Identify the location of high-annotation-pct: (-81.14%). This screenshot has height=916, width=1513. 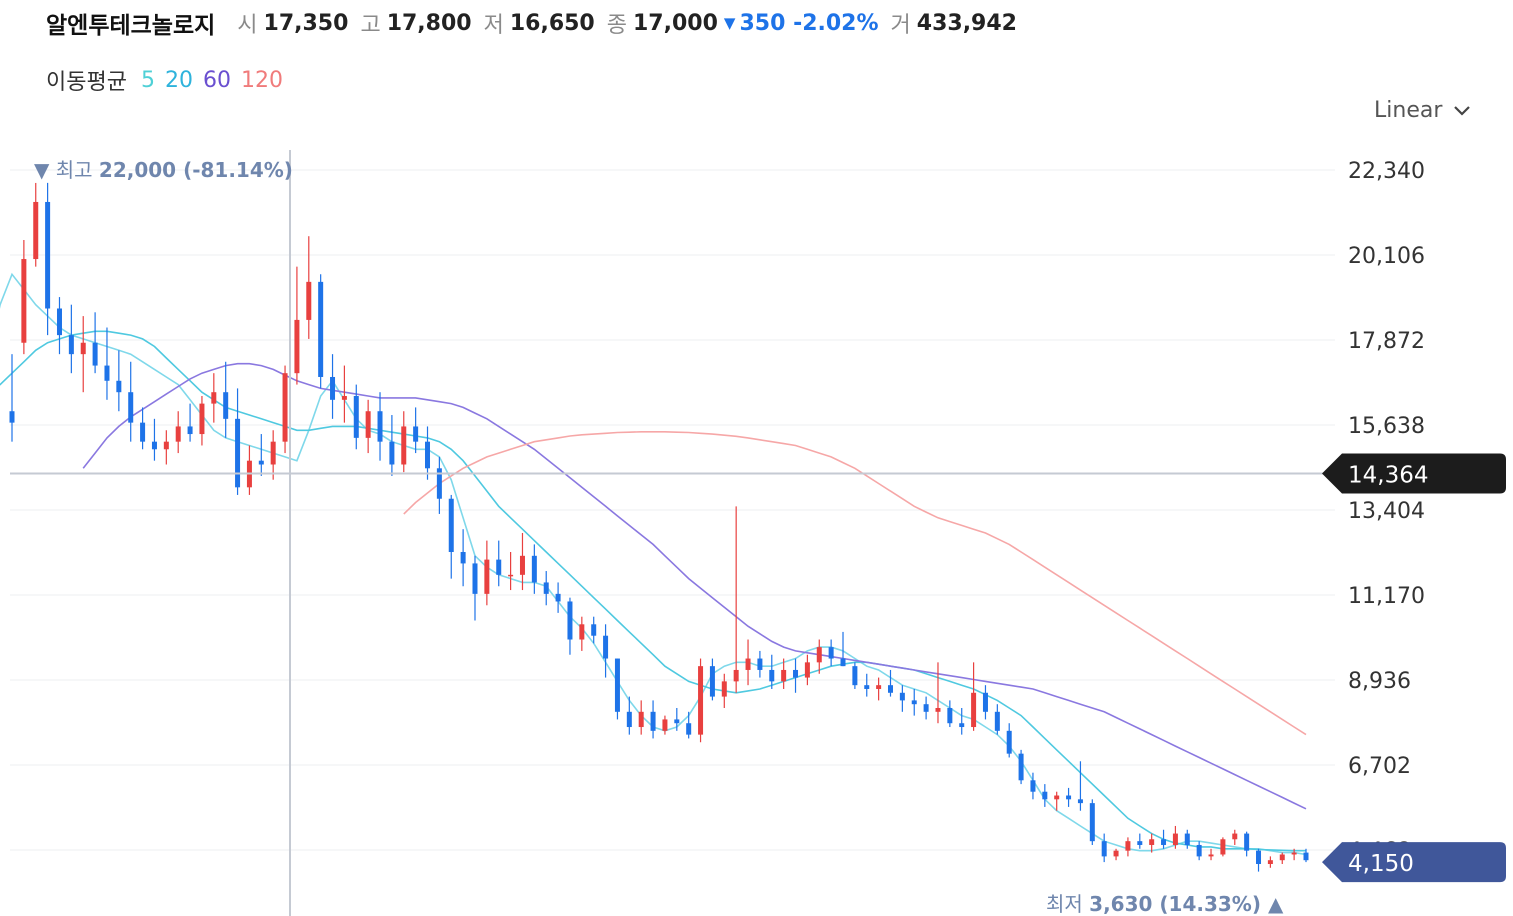
(238, 170).